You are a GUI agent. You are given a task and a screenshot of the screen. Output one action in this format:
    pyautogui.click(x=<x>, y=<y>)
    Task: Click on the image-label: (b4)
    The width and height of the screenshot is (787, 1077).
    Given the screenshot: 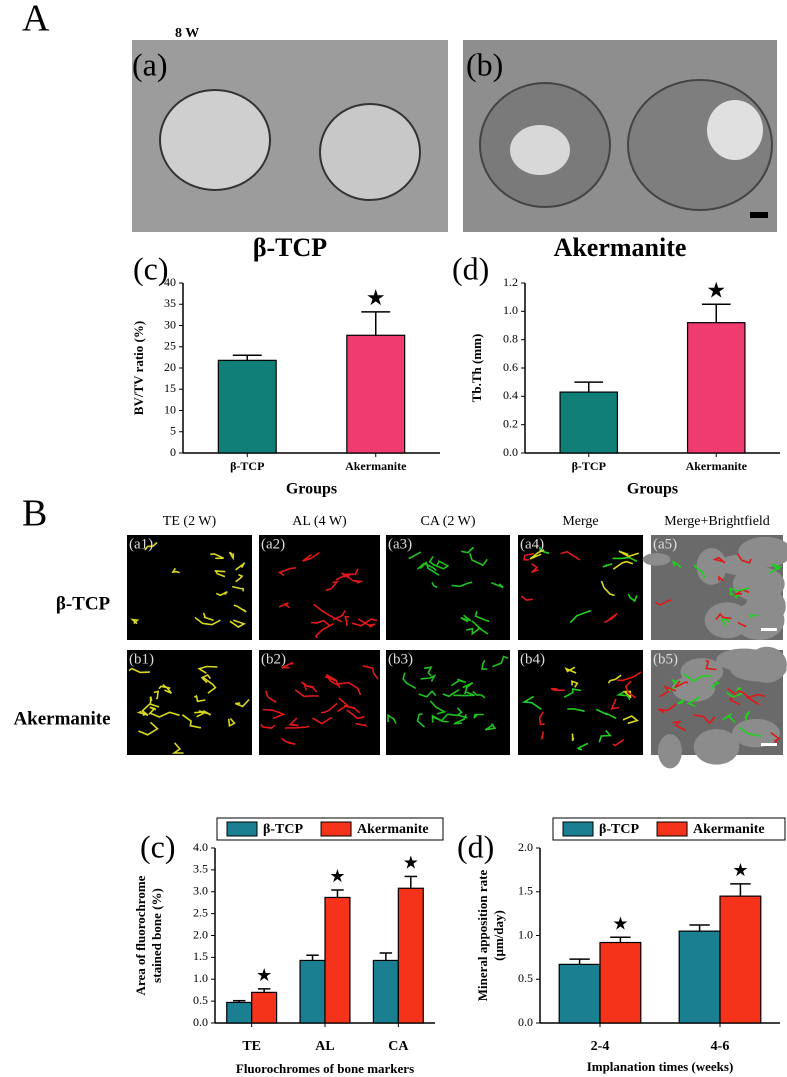 What is the action you would take?
    pyautogui.click(x=532, y=659)
    